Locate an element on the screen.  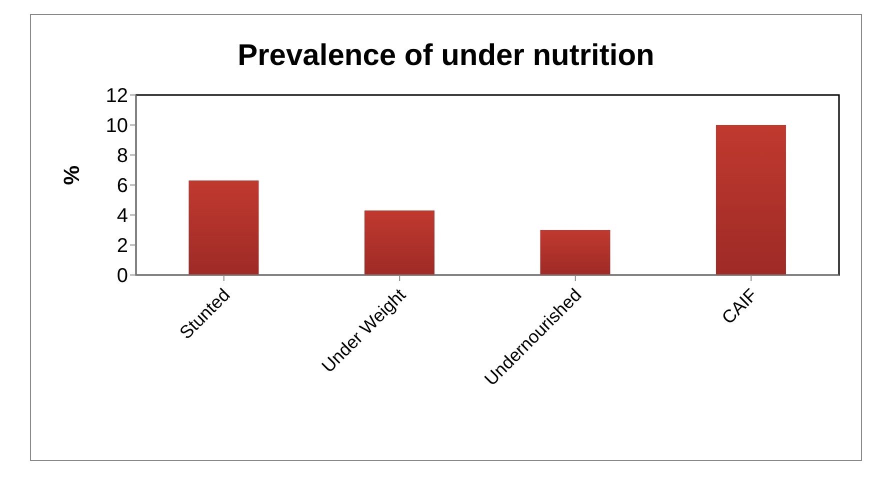
y-tick-label: 2 is located at coordinates (122, 246).